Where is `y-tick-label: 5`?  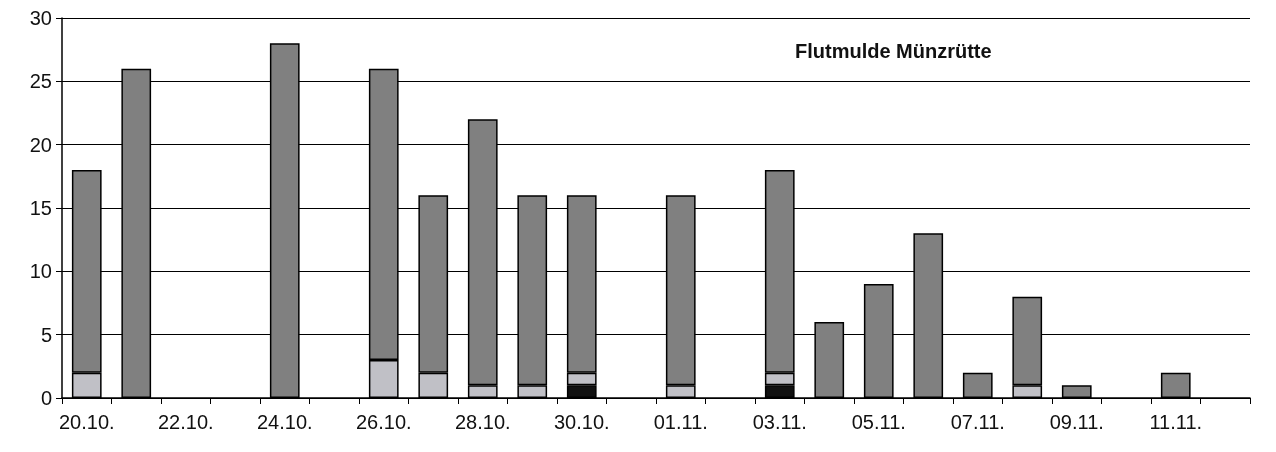
y-tick-label: 5 is located at coordinates (46, 334).